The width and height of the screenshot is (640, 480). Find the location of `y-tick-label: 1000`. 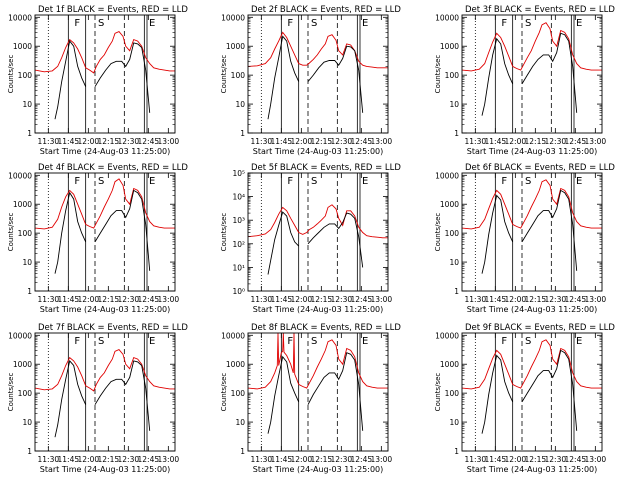

y-tick-label: 1000 is located at coordinates (22, 46).